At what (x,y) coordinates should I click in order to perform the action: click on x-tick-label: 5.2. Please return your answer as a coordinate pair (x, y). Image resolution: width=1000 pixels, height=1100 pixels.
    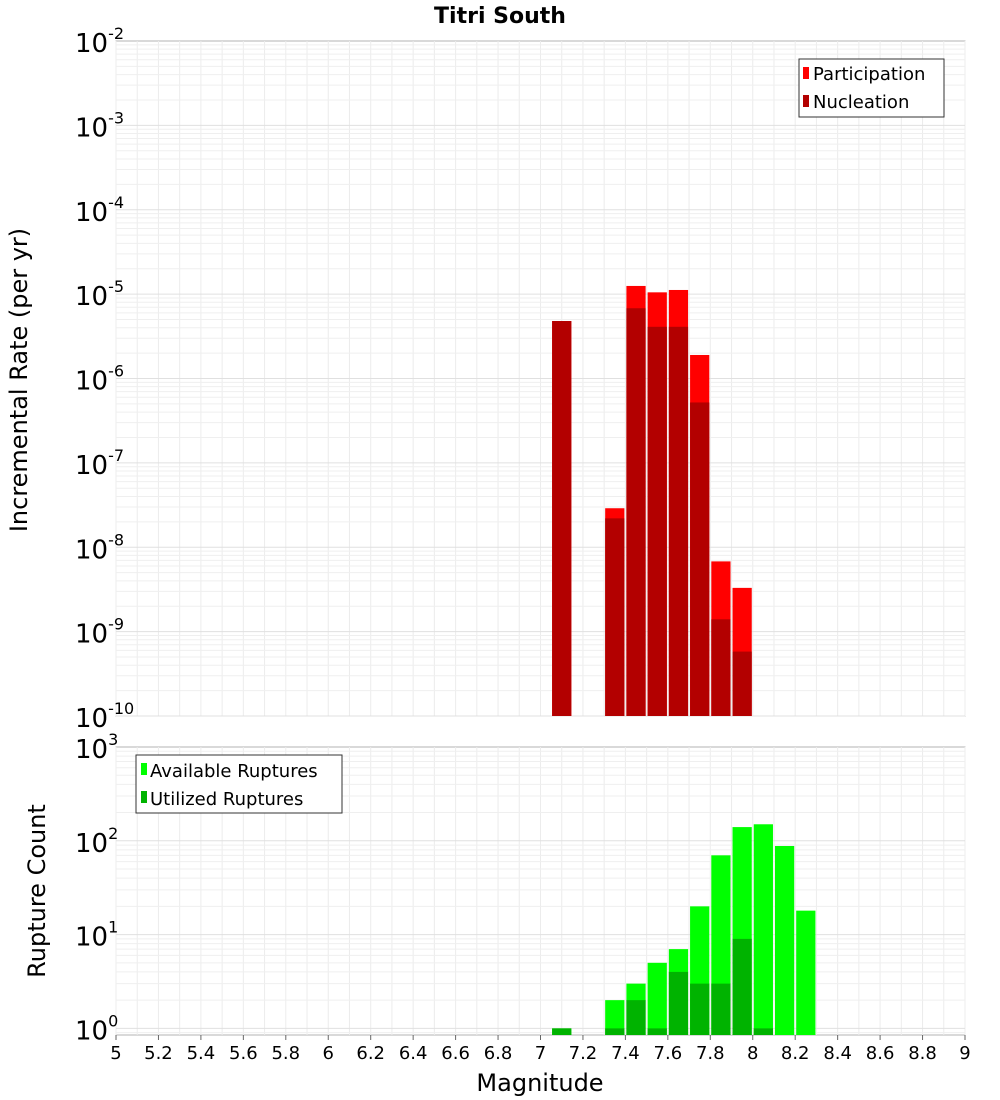
    Looking at the image, I should click on (158, 1053).